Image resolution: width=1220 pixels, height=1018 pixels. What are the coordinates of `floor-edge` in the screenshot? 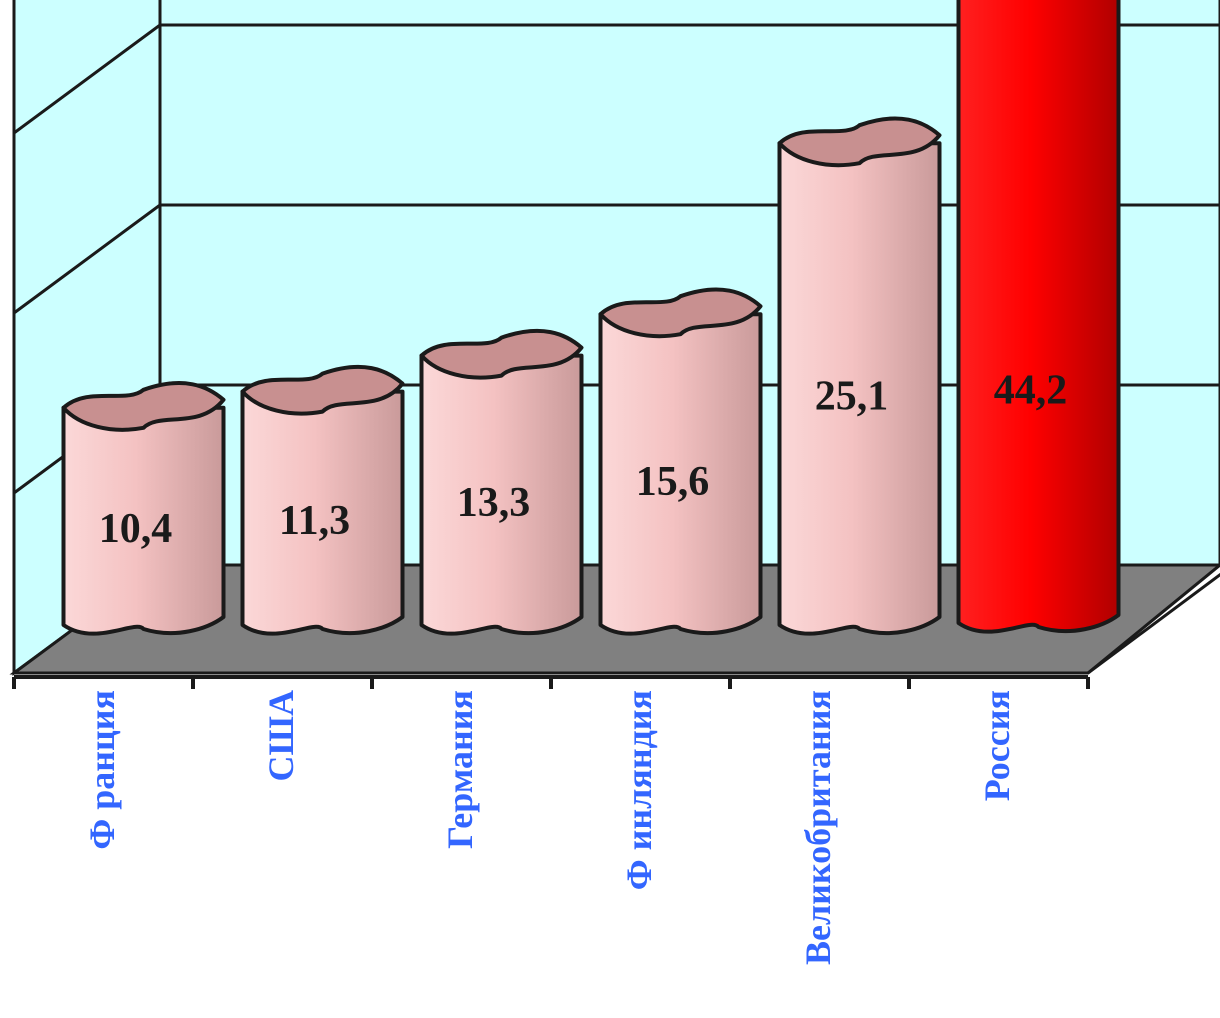 It's located at (1153, 623).